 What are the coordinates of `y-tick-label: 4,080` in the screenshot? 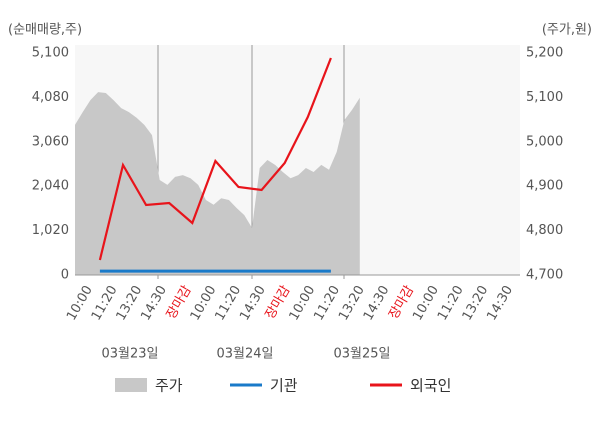 It's located at (50, 97).